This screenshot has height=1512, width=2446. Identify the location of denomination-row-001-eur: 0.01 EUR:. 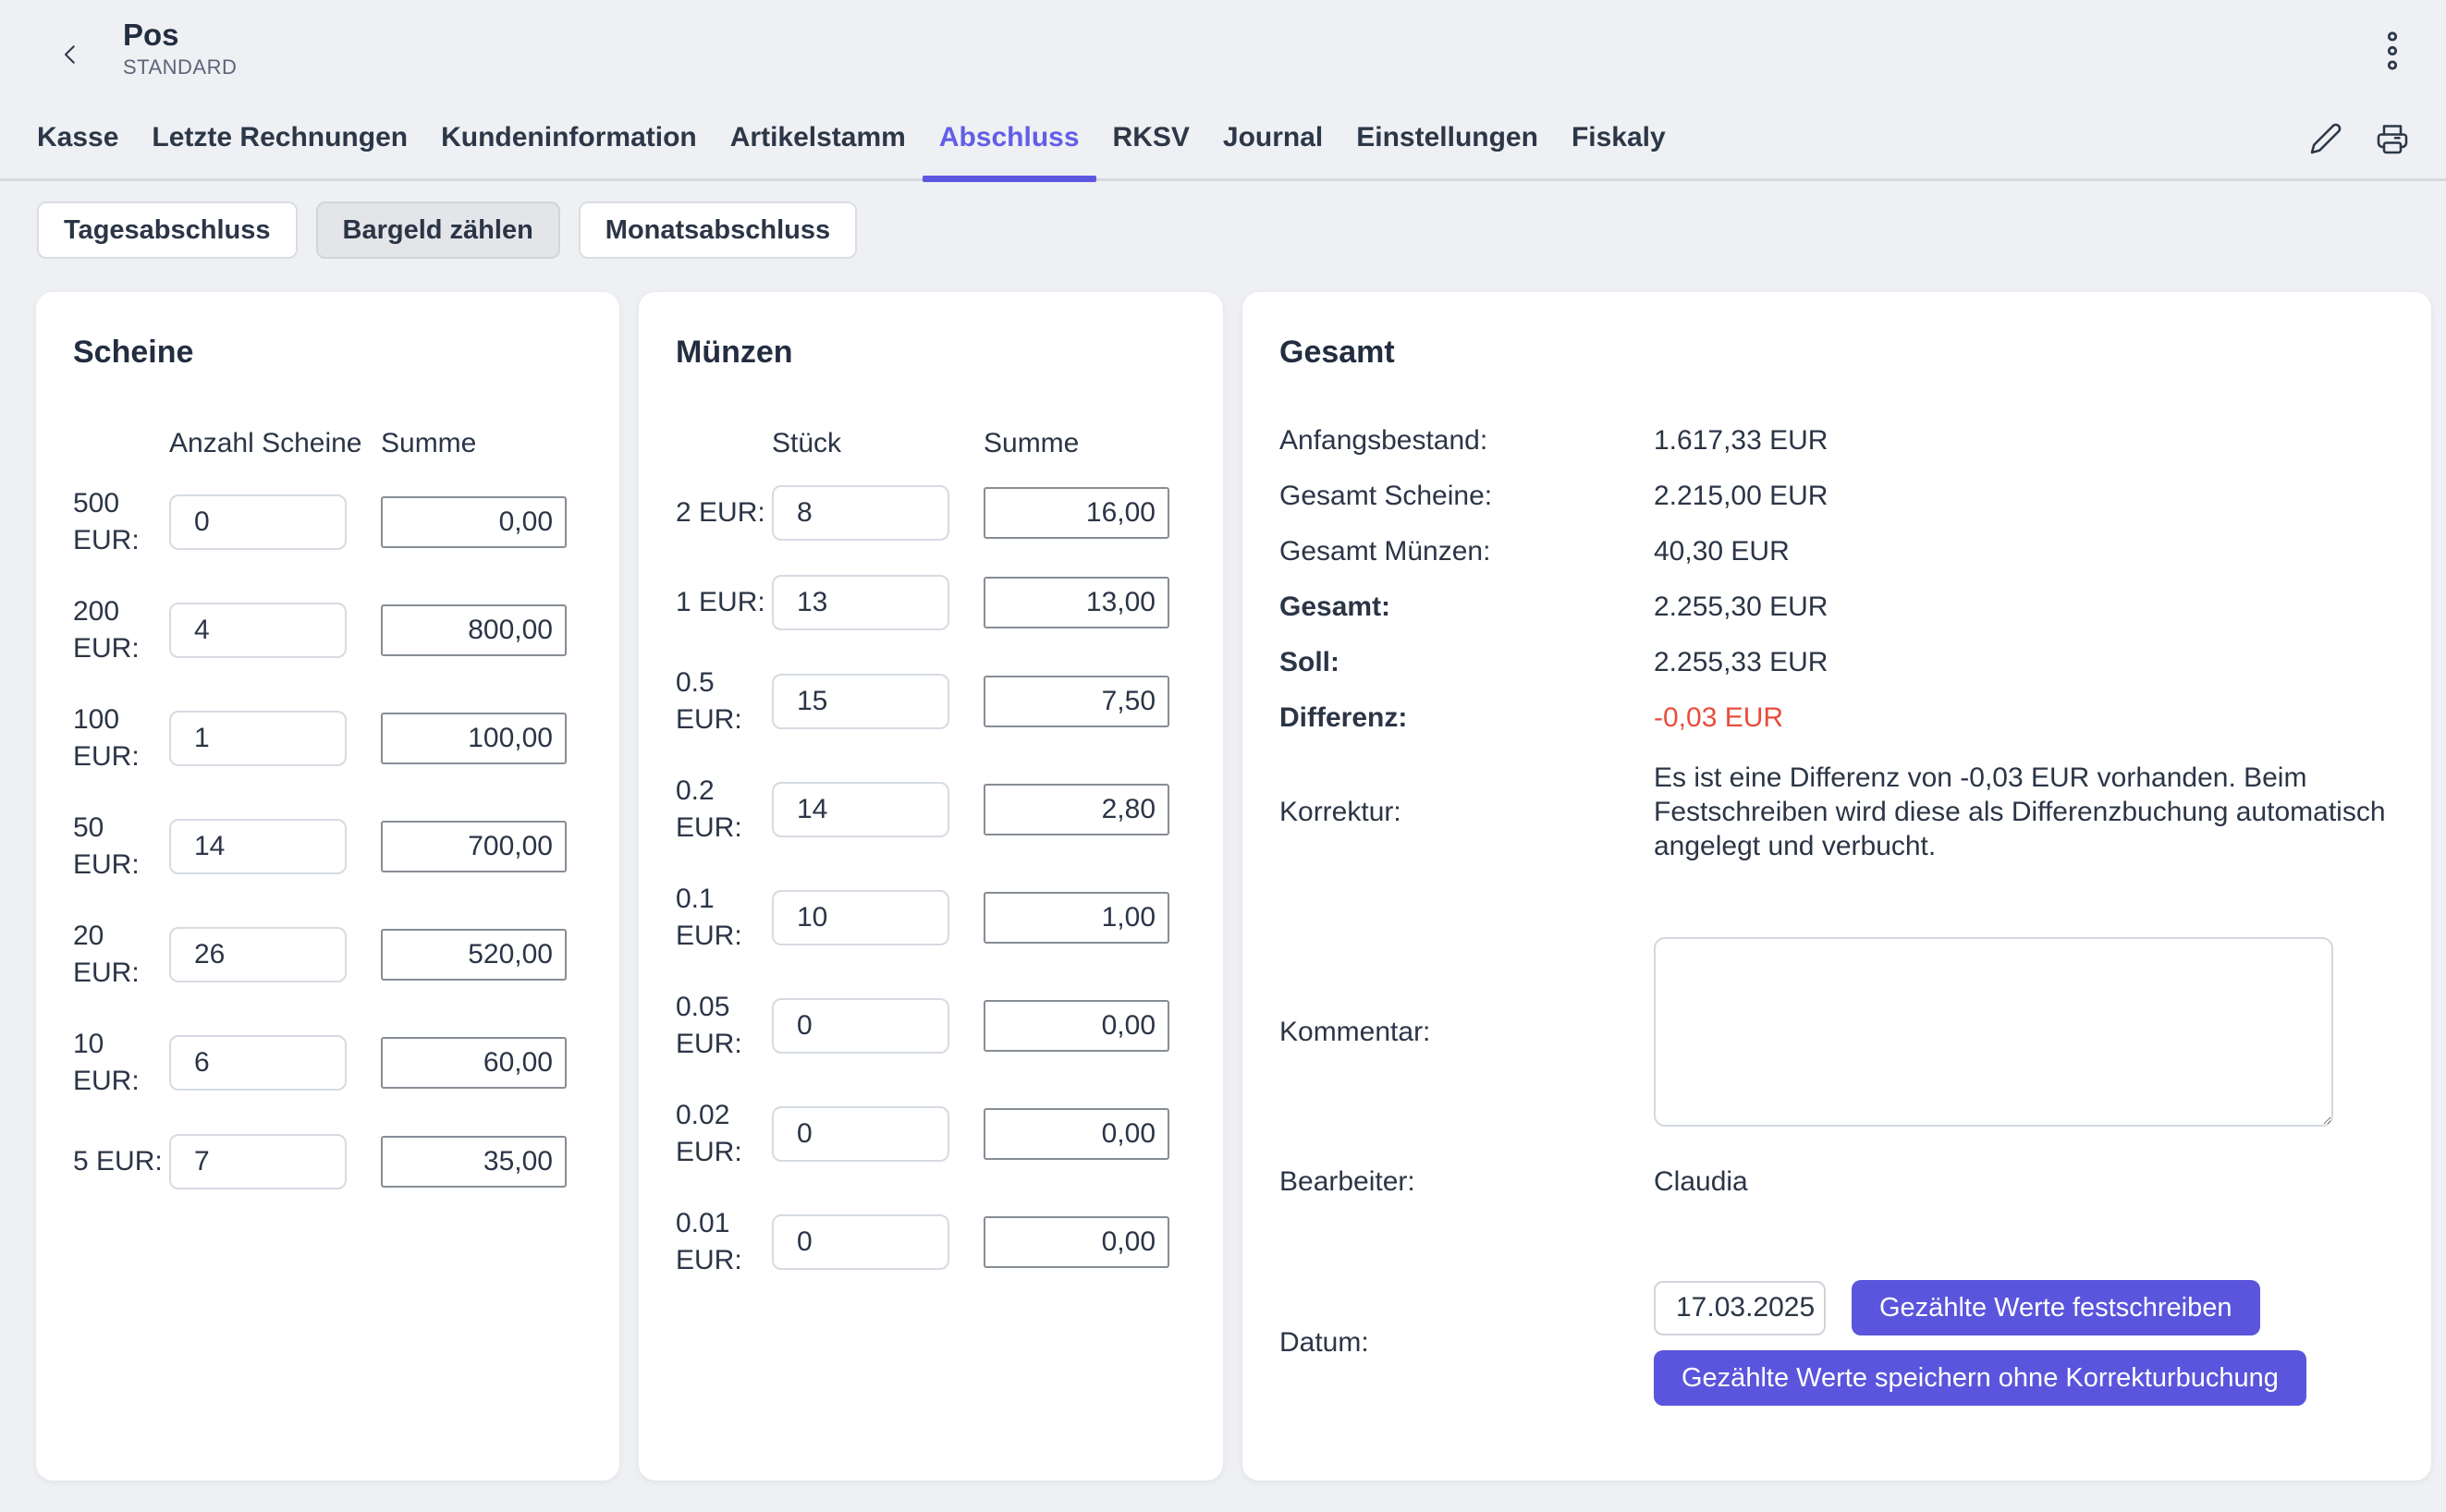
(931, 1242).